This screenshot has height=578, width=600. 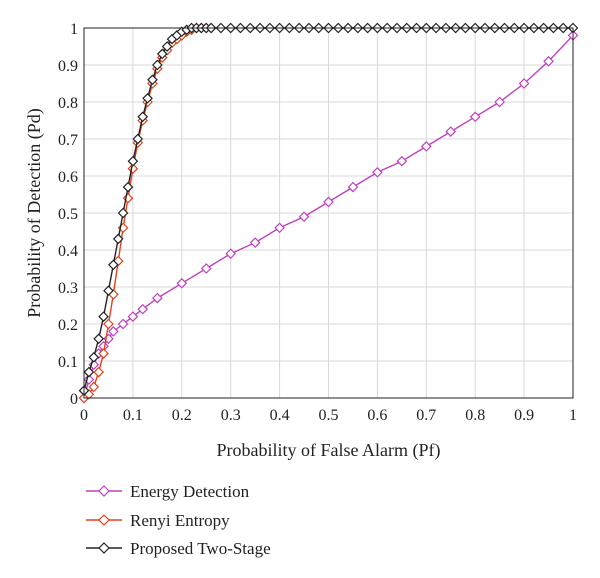 I want to click on x-tick-label: 1, so click(x=573, y=415).